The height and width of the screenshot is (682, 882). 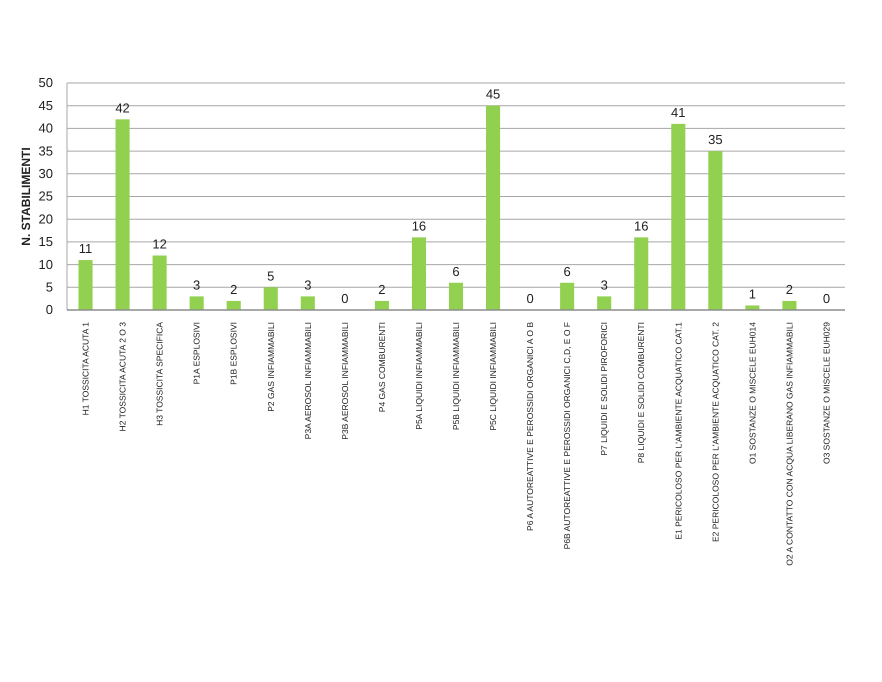 I want to click on data-label: 1, so click(x=752, y=294).